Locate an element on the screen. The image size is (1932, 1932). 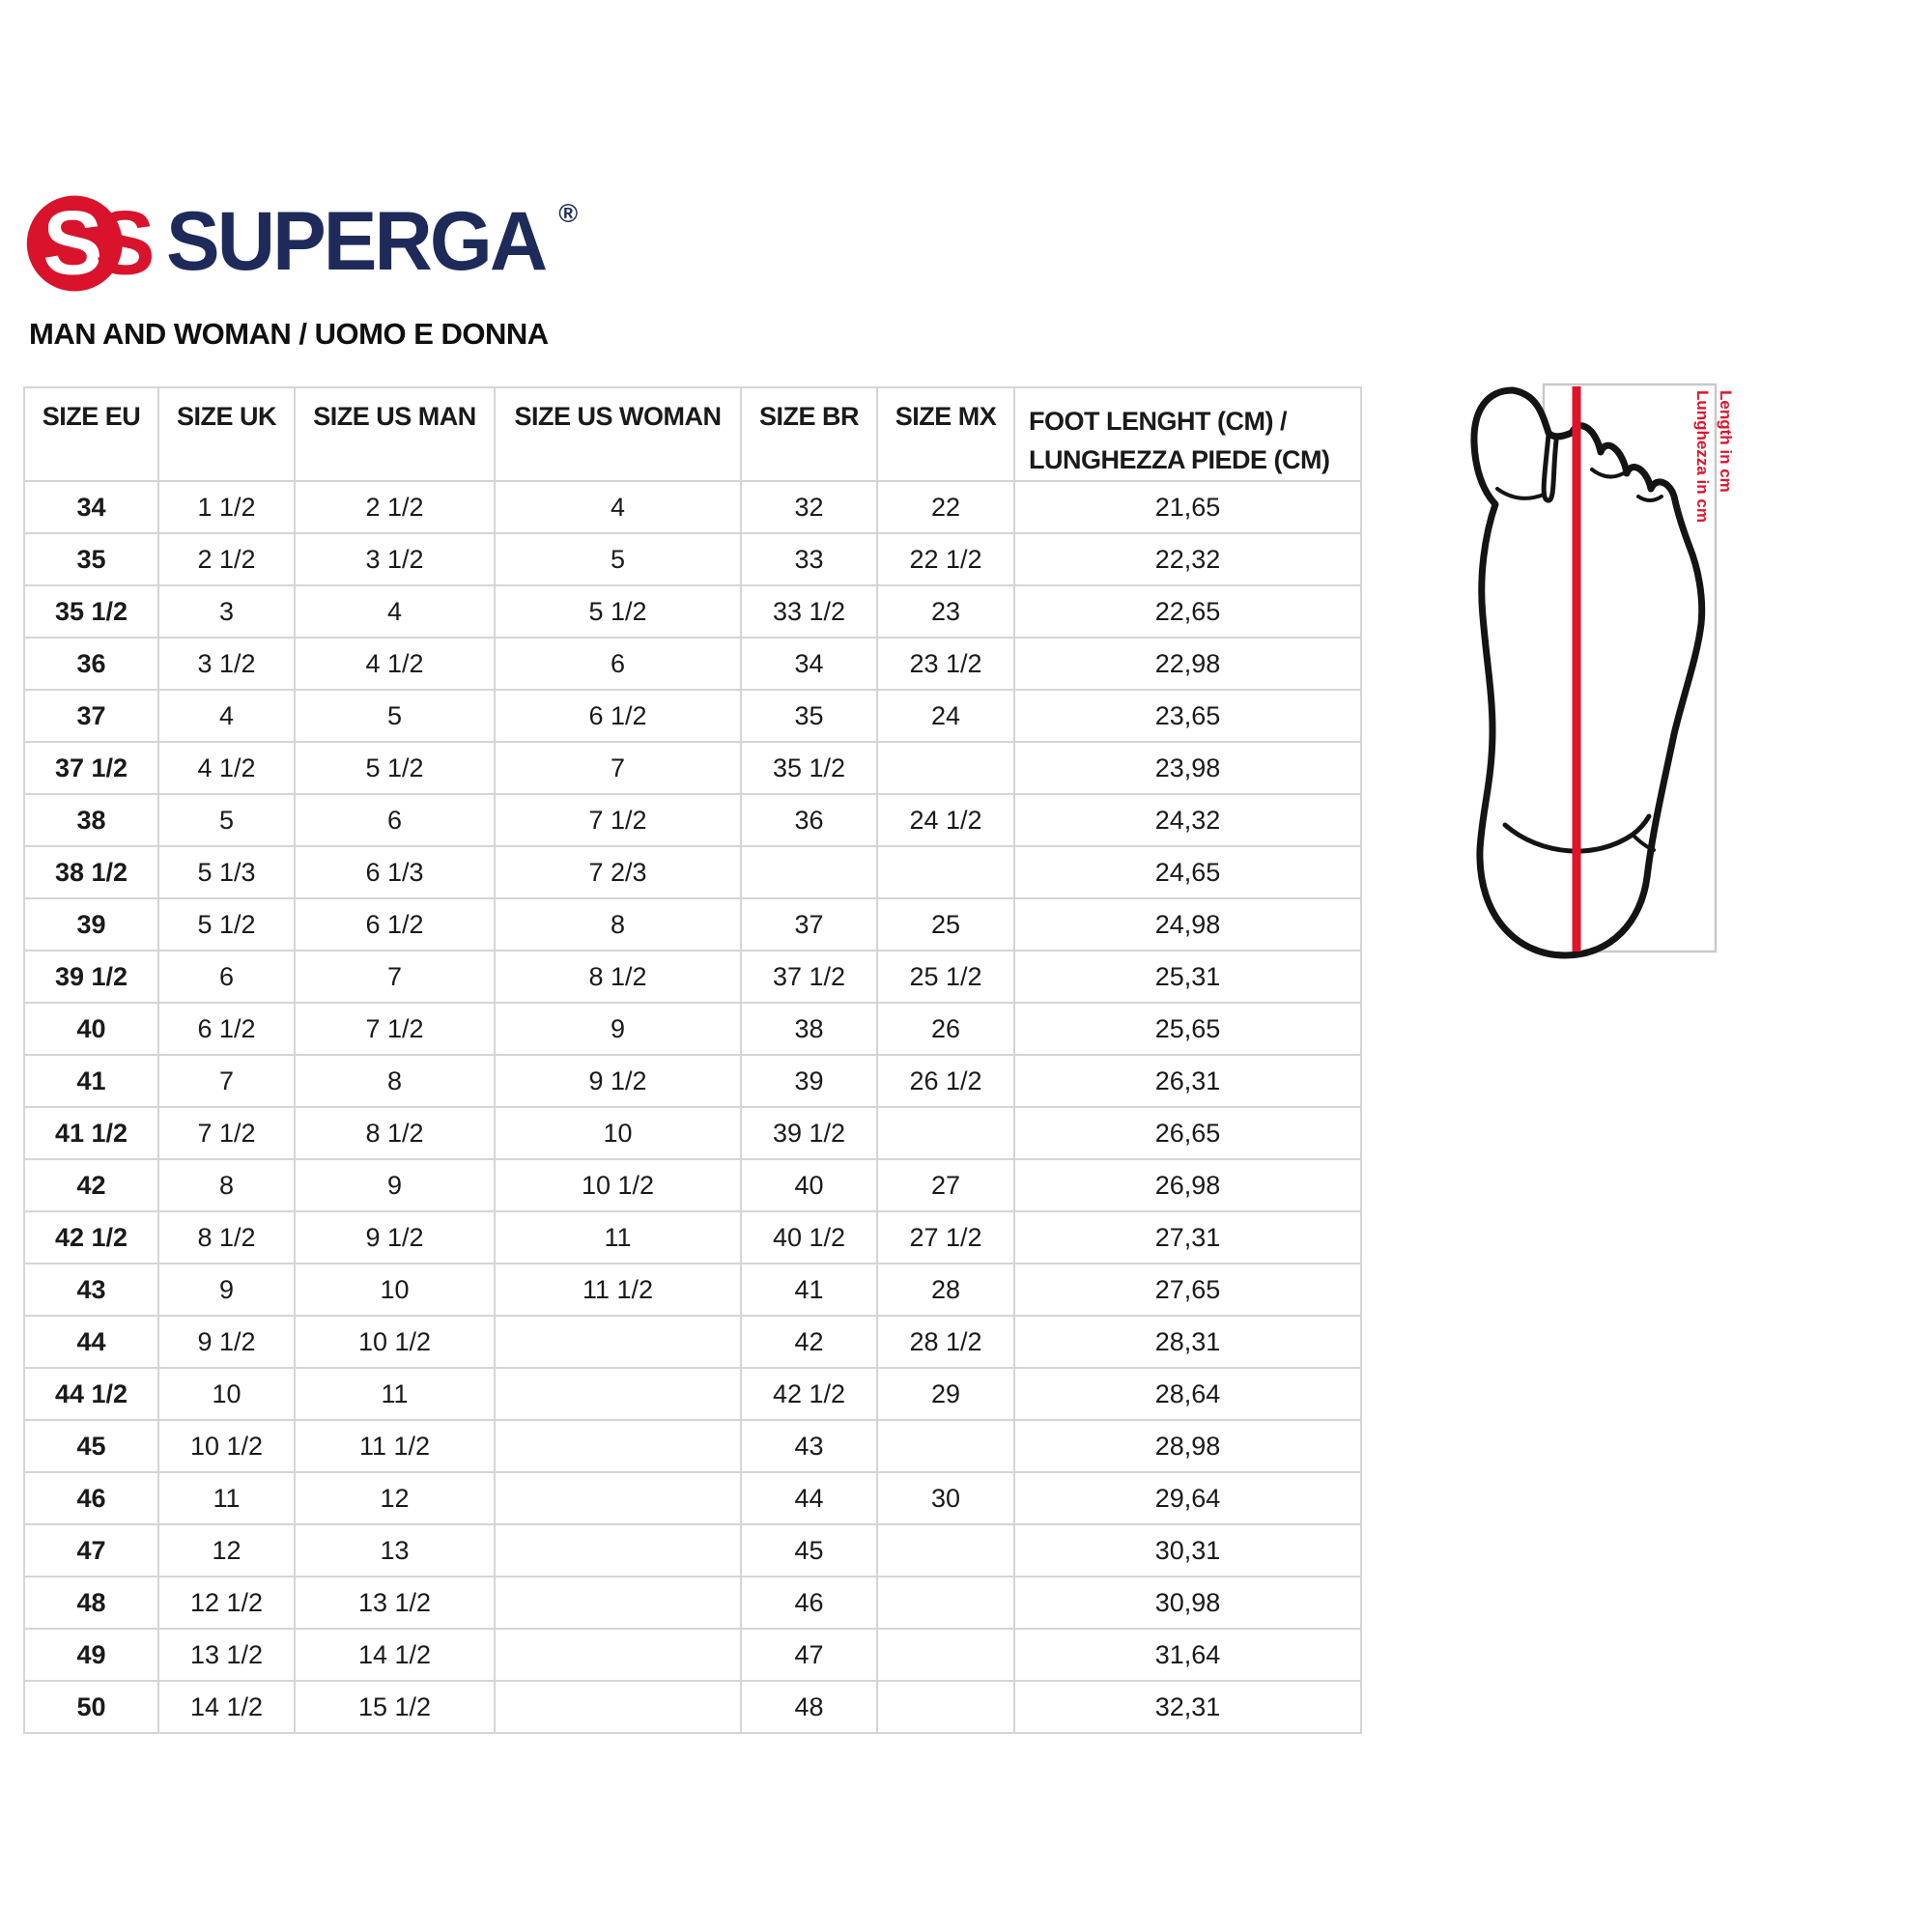
cell-size-us-man: 2 1/2 is located at coordinates (395, 507).